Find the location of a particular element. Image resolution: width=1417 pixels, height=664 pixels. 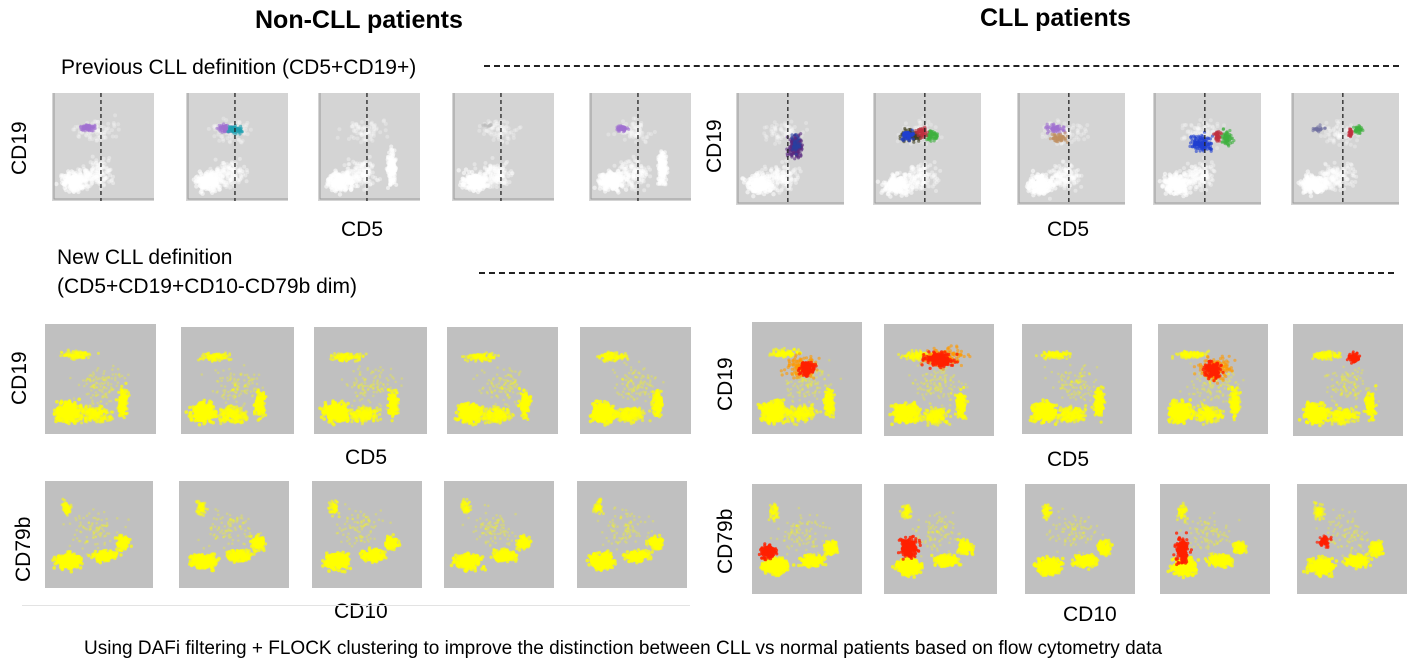

cd5-axis-label-row2-right: CD5 is located at coordinates (1068, 460).